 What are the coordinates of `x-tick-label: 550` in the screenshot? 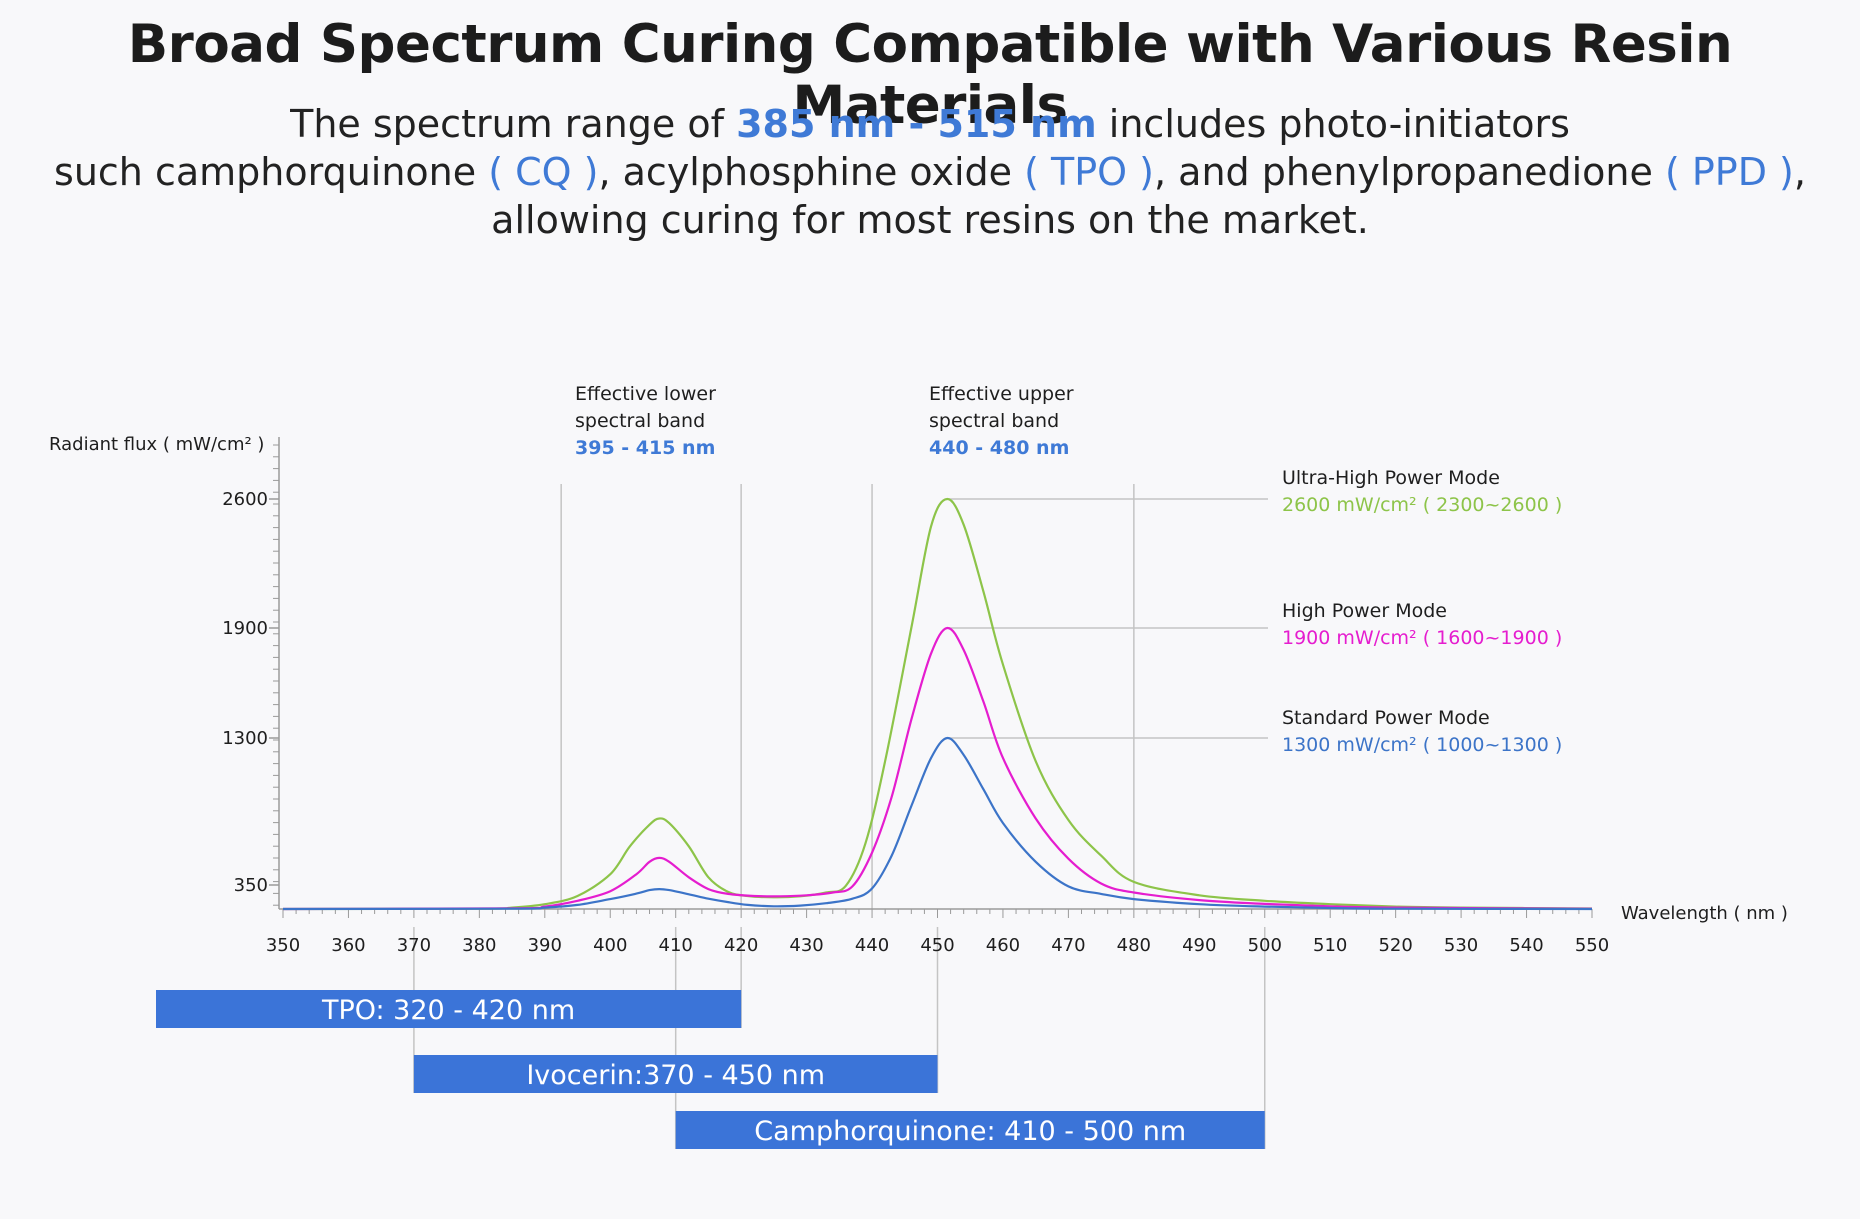 It's located at (1592, 945).